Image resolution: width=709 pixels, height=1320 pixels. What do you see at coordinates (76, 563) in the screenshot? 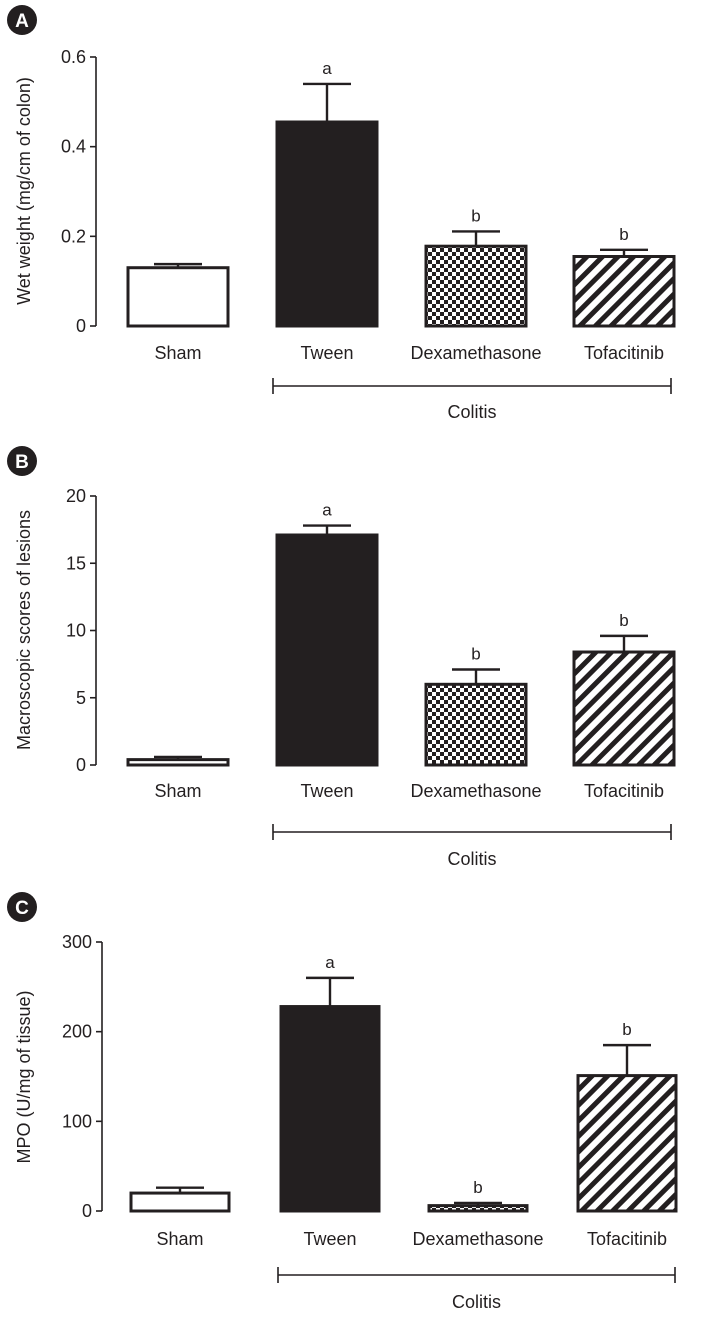
I see `y-tick-label: 15` at bounding box center [76, 563].